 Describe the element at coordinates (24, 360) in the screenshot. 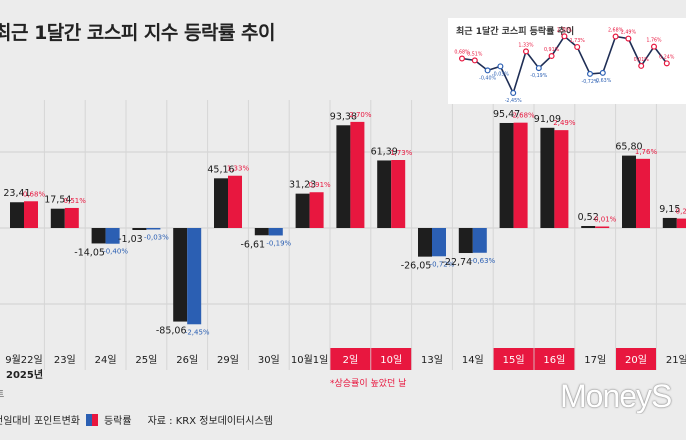

I see `category-label: 9월22일` at that location.